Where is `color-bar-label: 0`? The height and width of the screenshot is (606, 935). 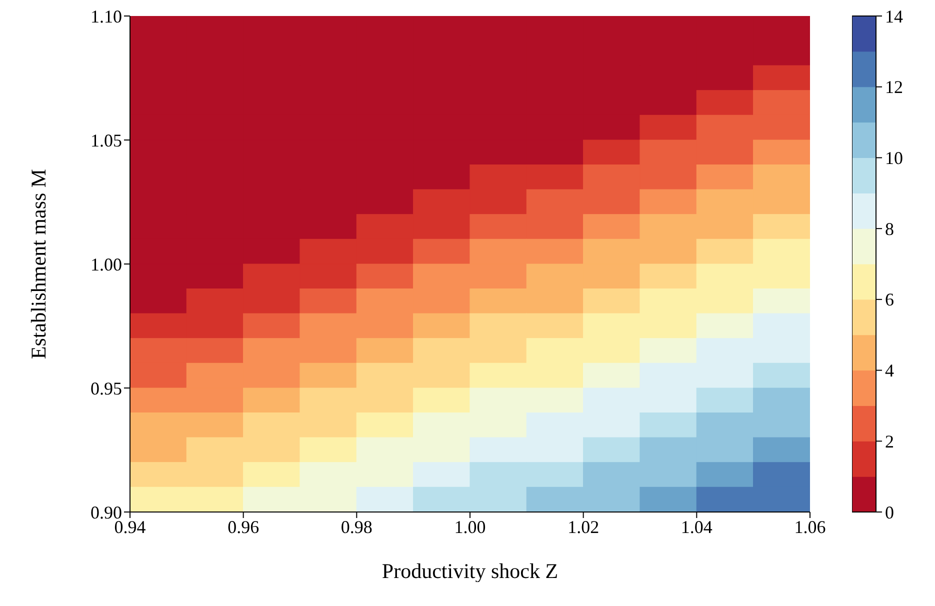
color-bar-label: 0 is located at coordinates (889, 512).